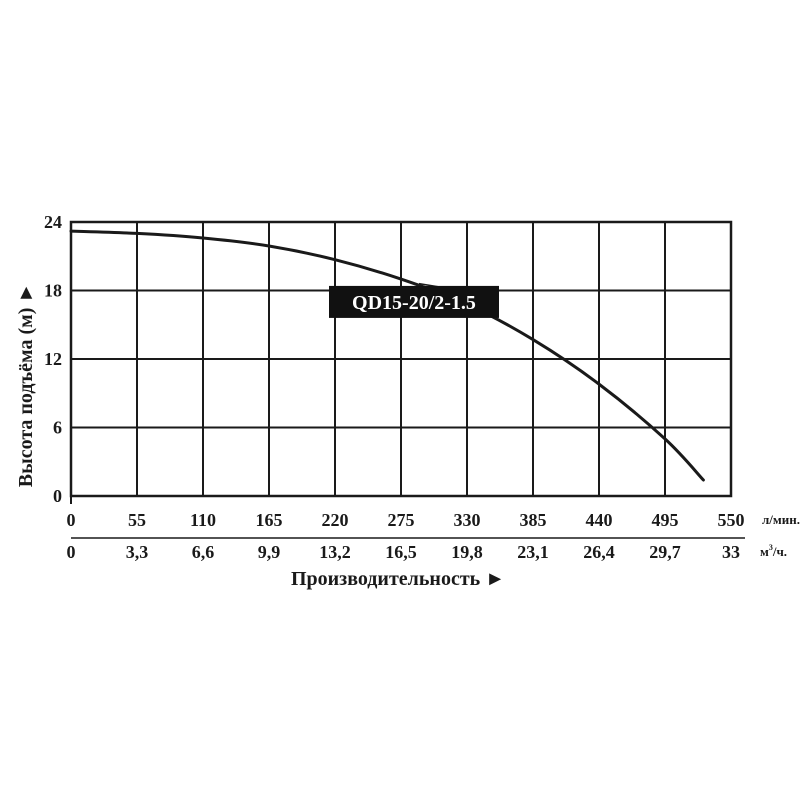 The height and width of the screenshot is (800, 800). Describe the element at coordinates (203, 520) in the screenshot. I see `x-tick-label-primary: 110` at that location.